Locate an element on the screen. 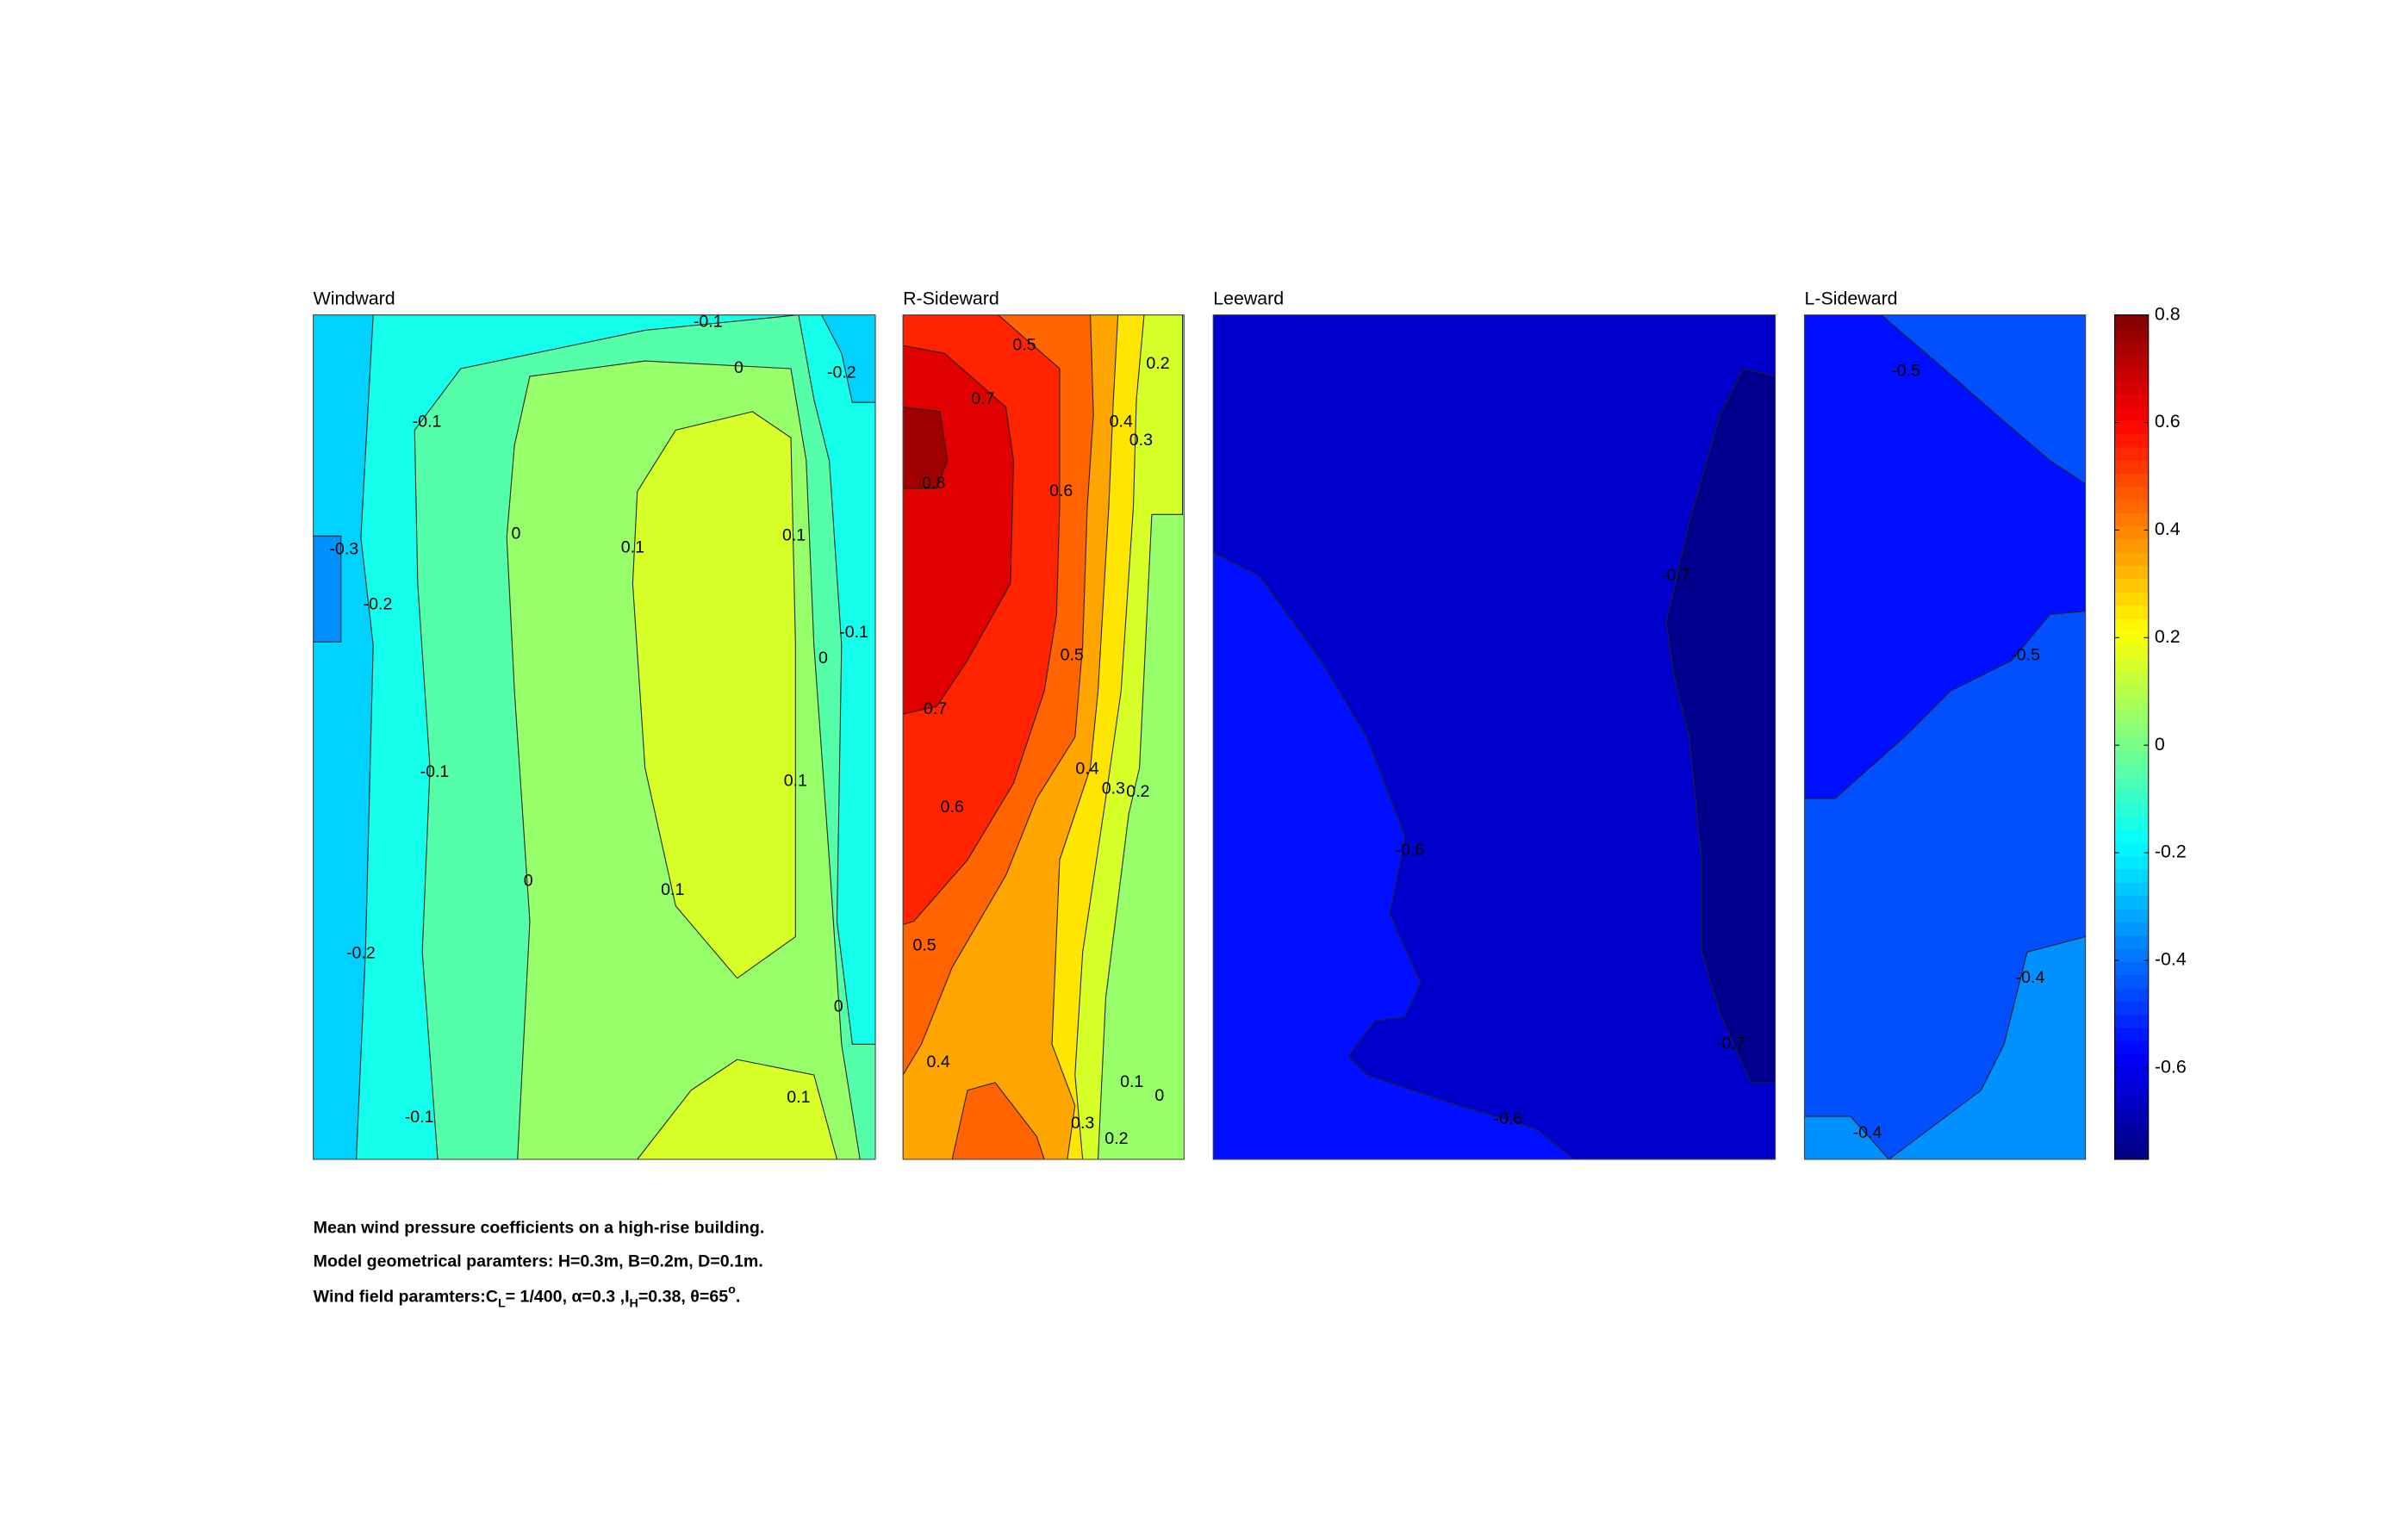 The image size is (2408, 1528). contour-panel: Leeward -0.7 -0.6 -0.7 -0.6 is located at coordinates (1494, 724).